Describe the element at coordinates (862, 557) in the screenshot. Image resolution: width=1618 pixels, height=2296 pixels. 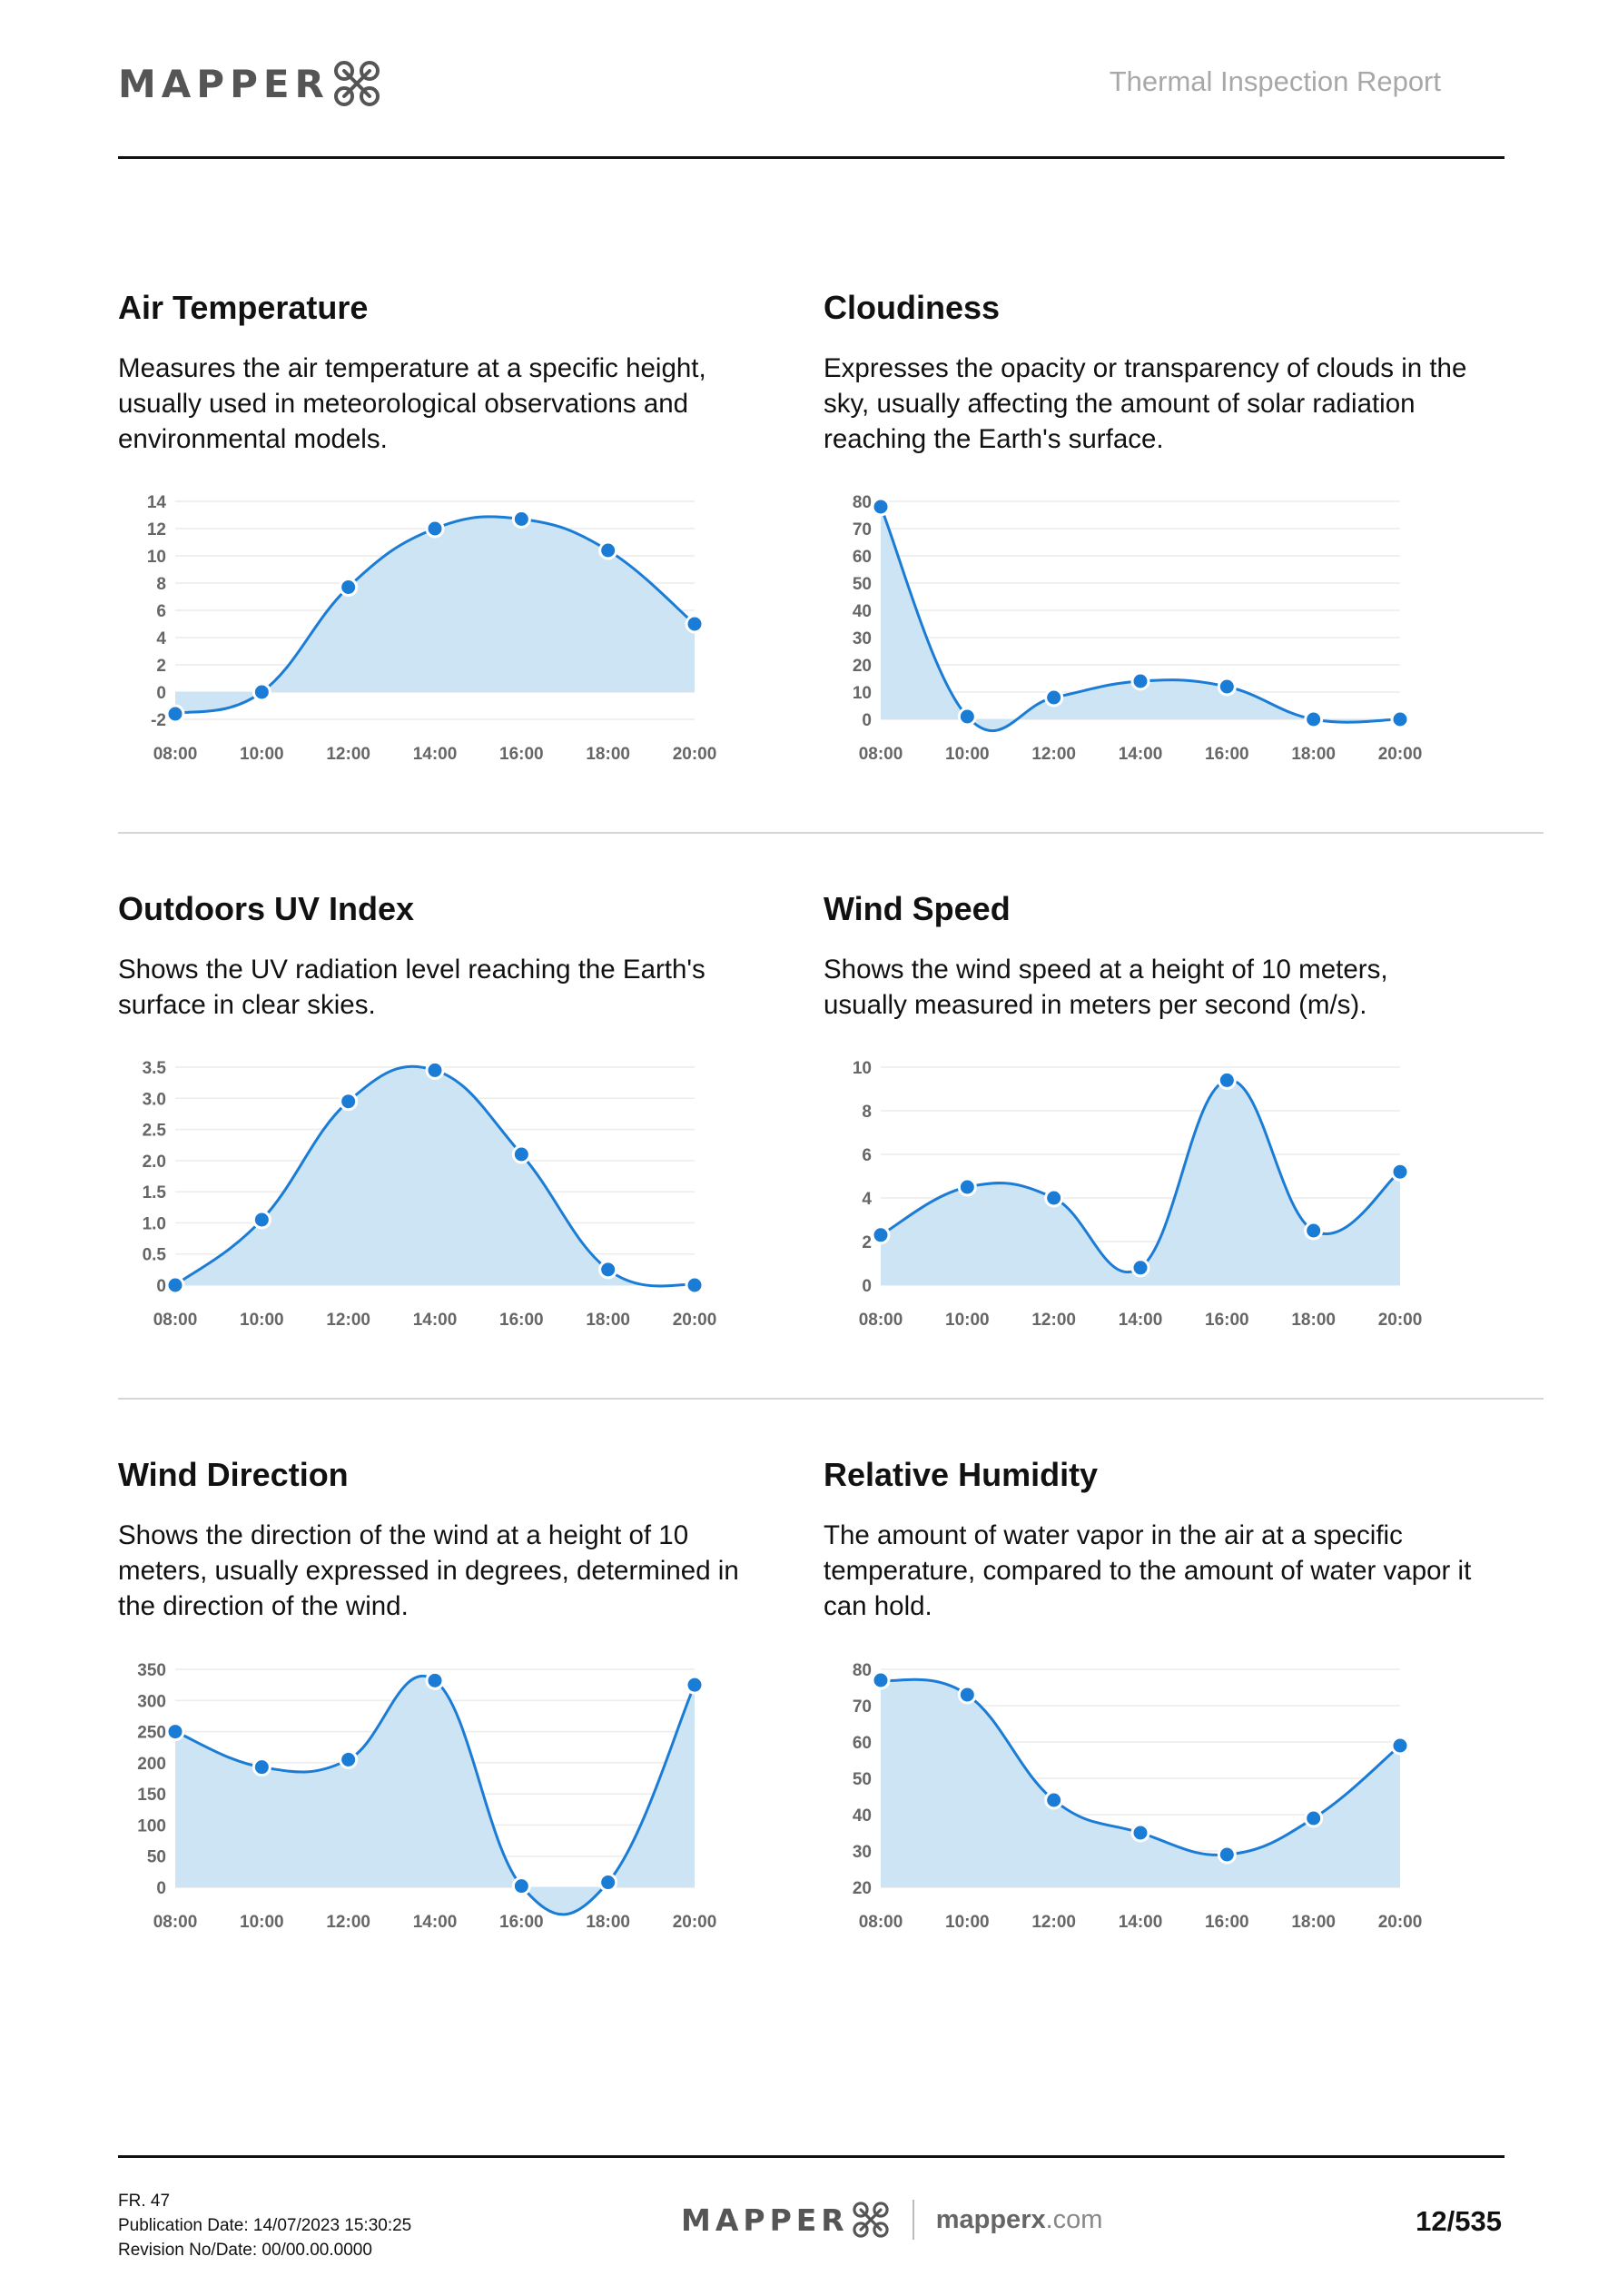
I see `y-tick-label: 60` at that location.